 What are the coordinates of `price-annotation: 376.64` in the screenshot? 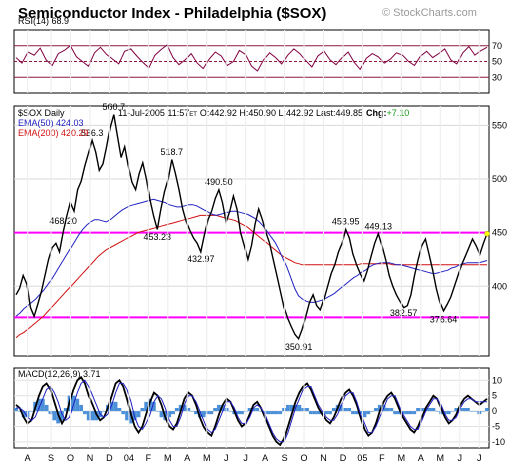 It's located at (444, 319).